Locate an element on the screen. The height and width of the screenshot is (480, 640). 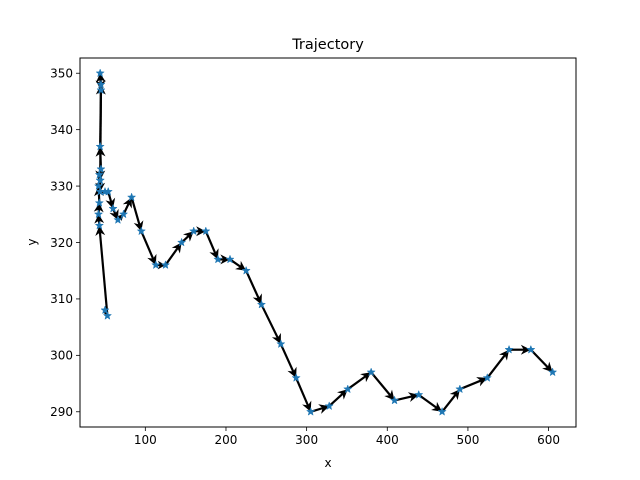
y-tick-label: 340 is located at coordinates (61, 130).